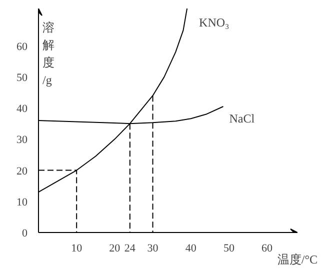 The width and height of the screenshot is (321, 269). What do you see at coordinates (22, 46) in the screenshot?
I see `y-tick-label: 60` at bounding box center [22, 46].